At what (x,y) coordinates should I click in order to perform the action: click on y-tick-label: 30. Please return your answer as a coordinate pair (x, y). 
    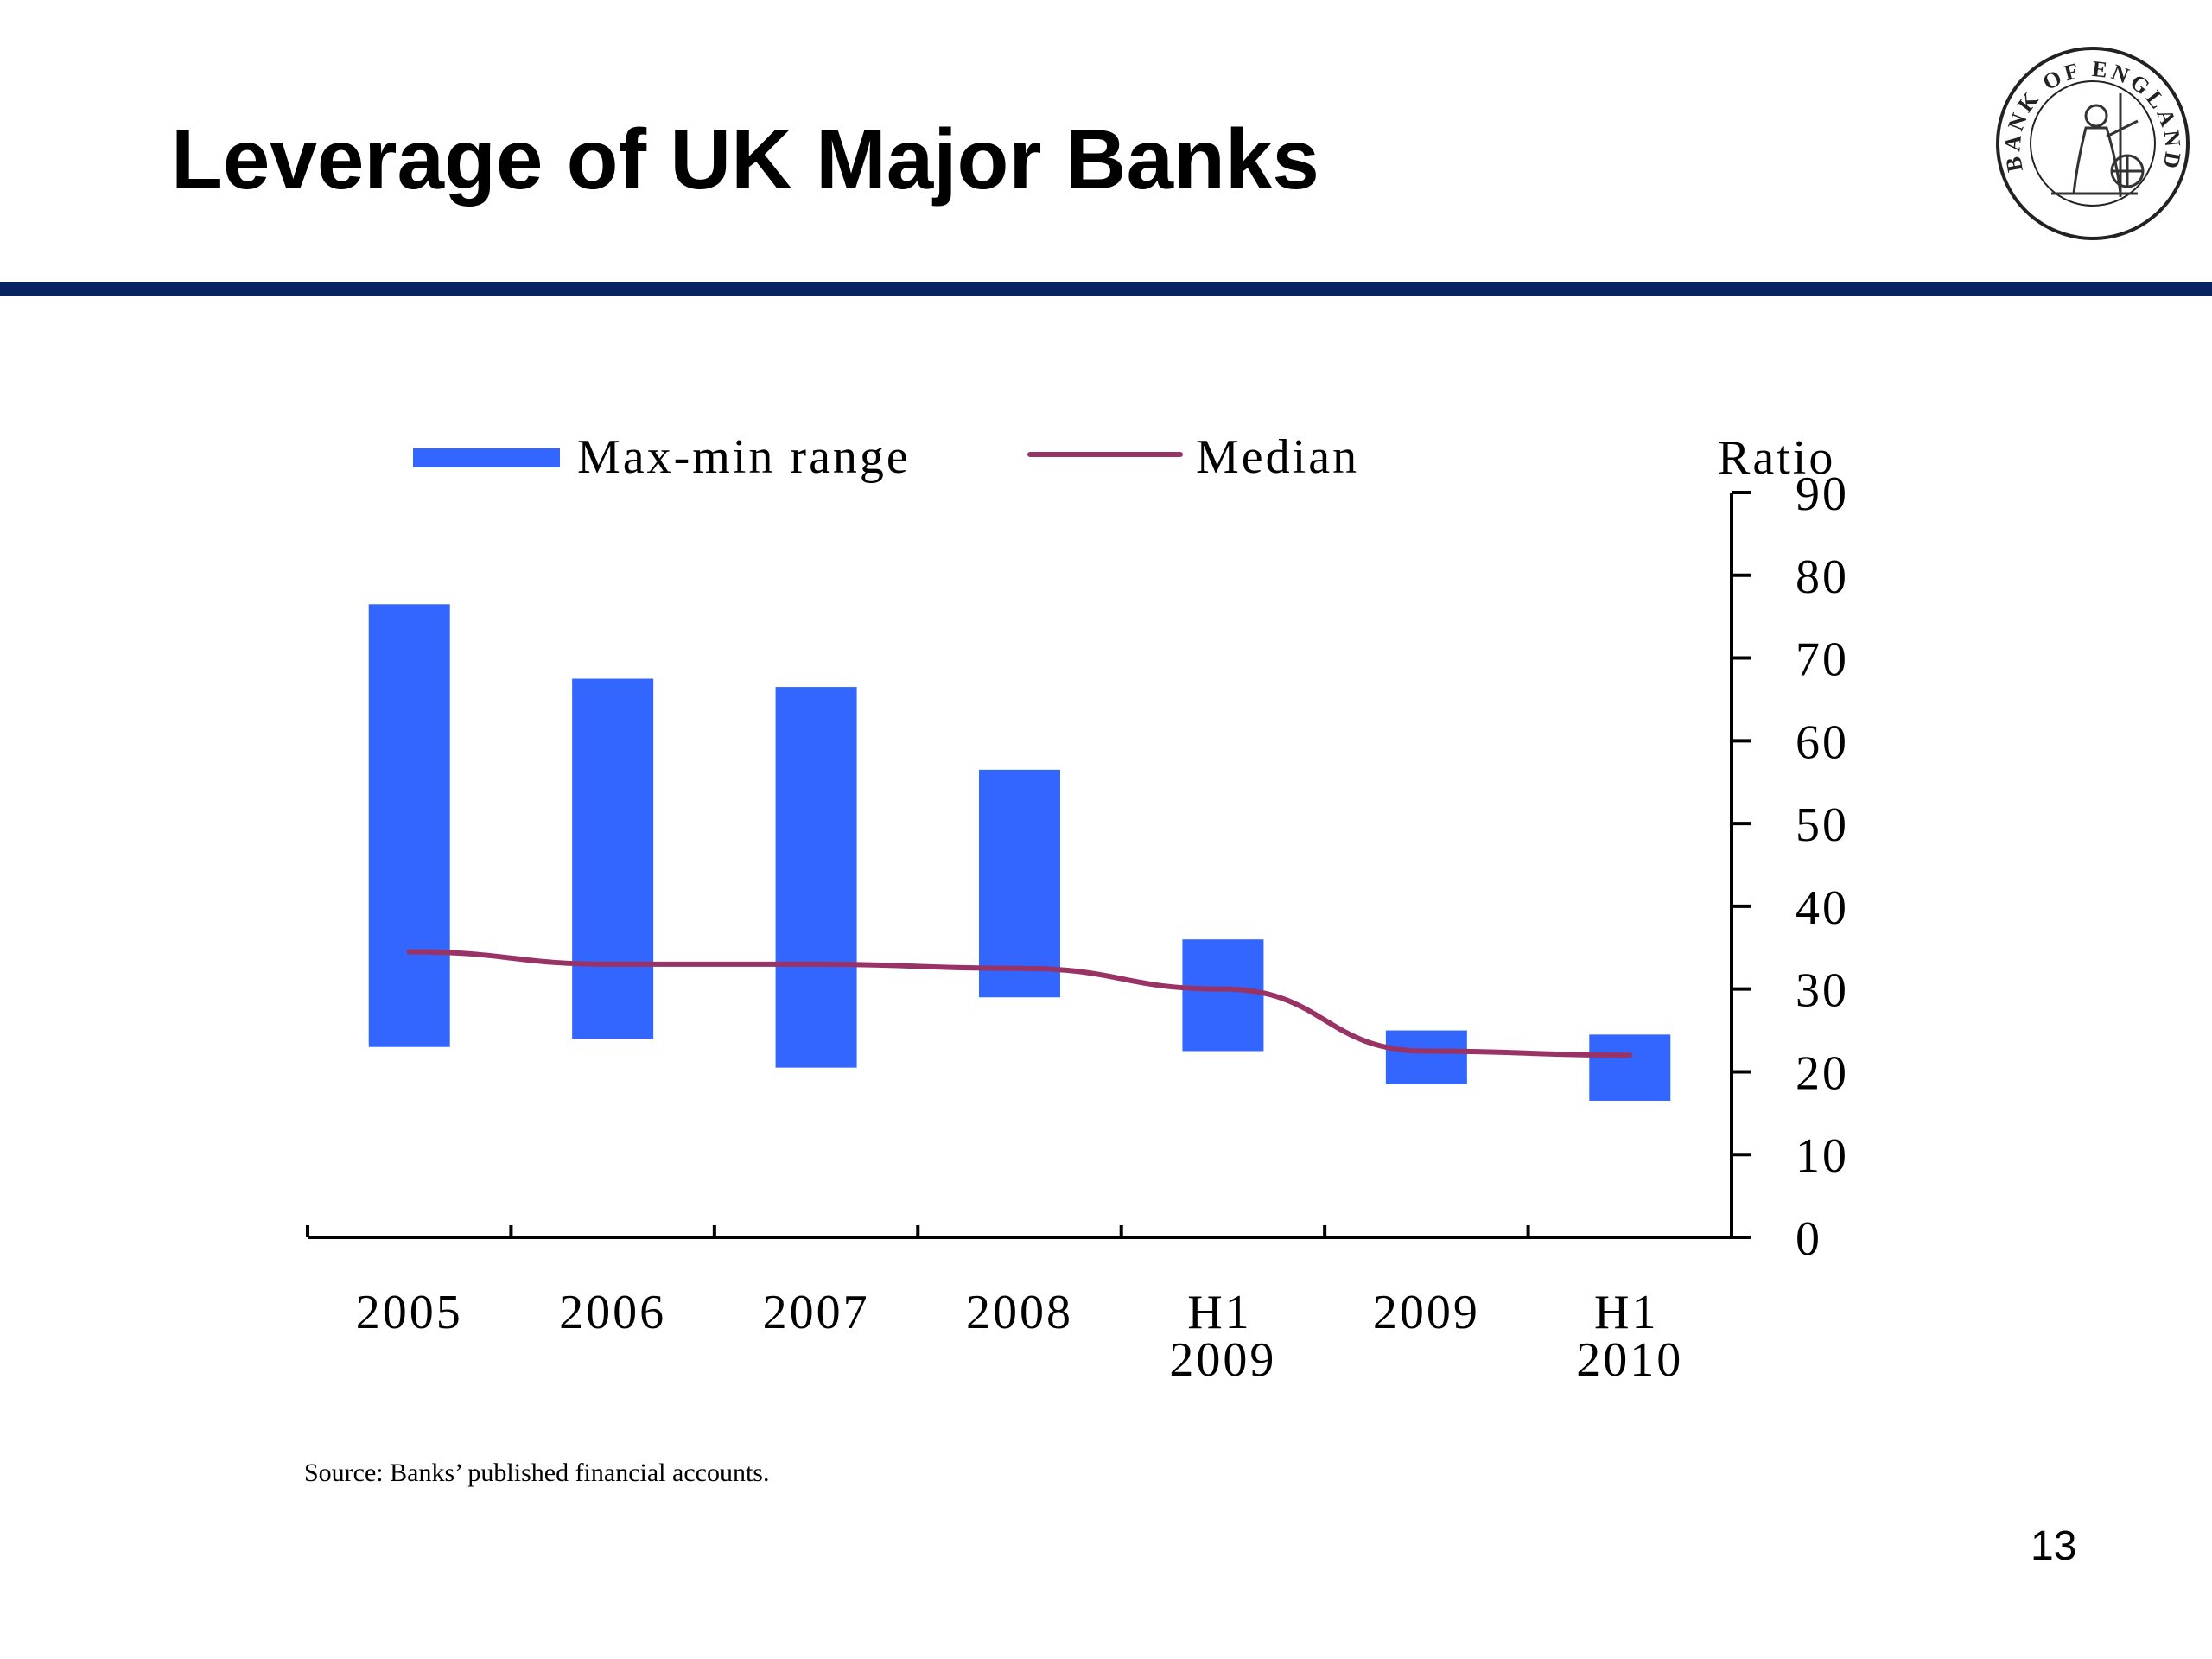
    Looking at the image, I should click on (1822, 991).